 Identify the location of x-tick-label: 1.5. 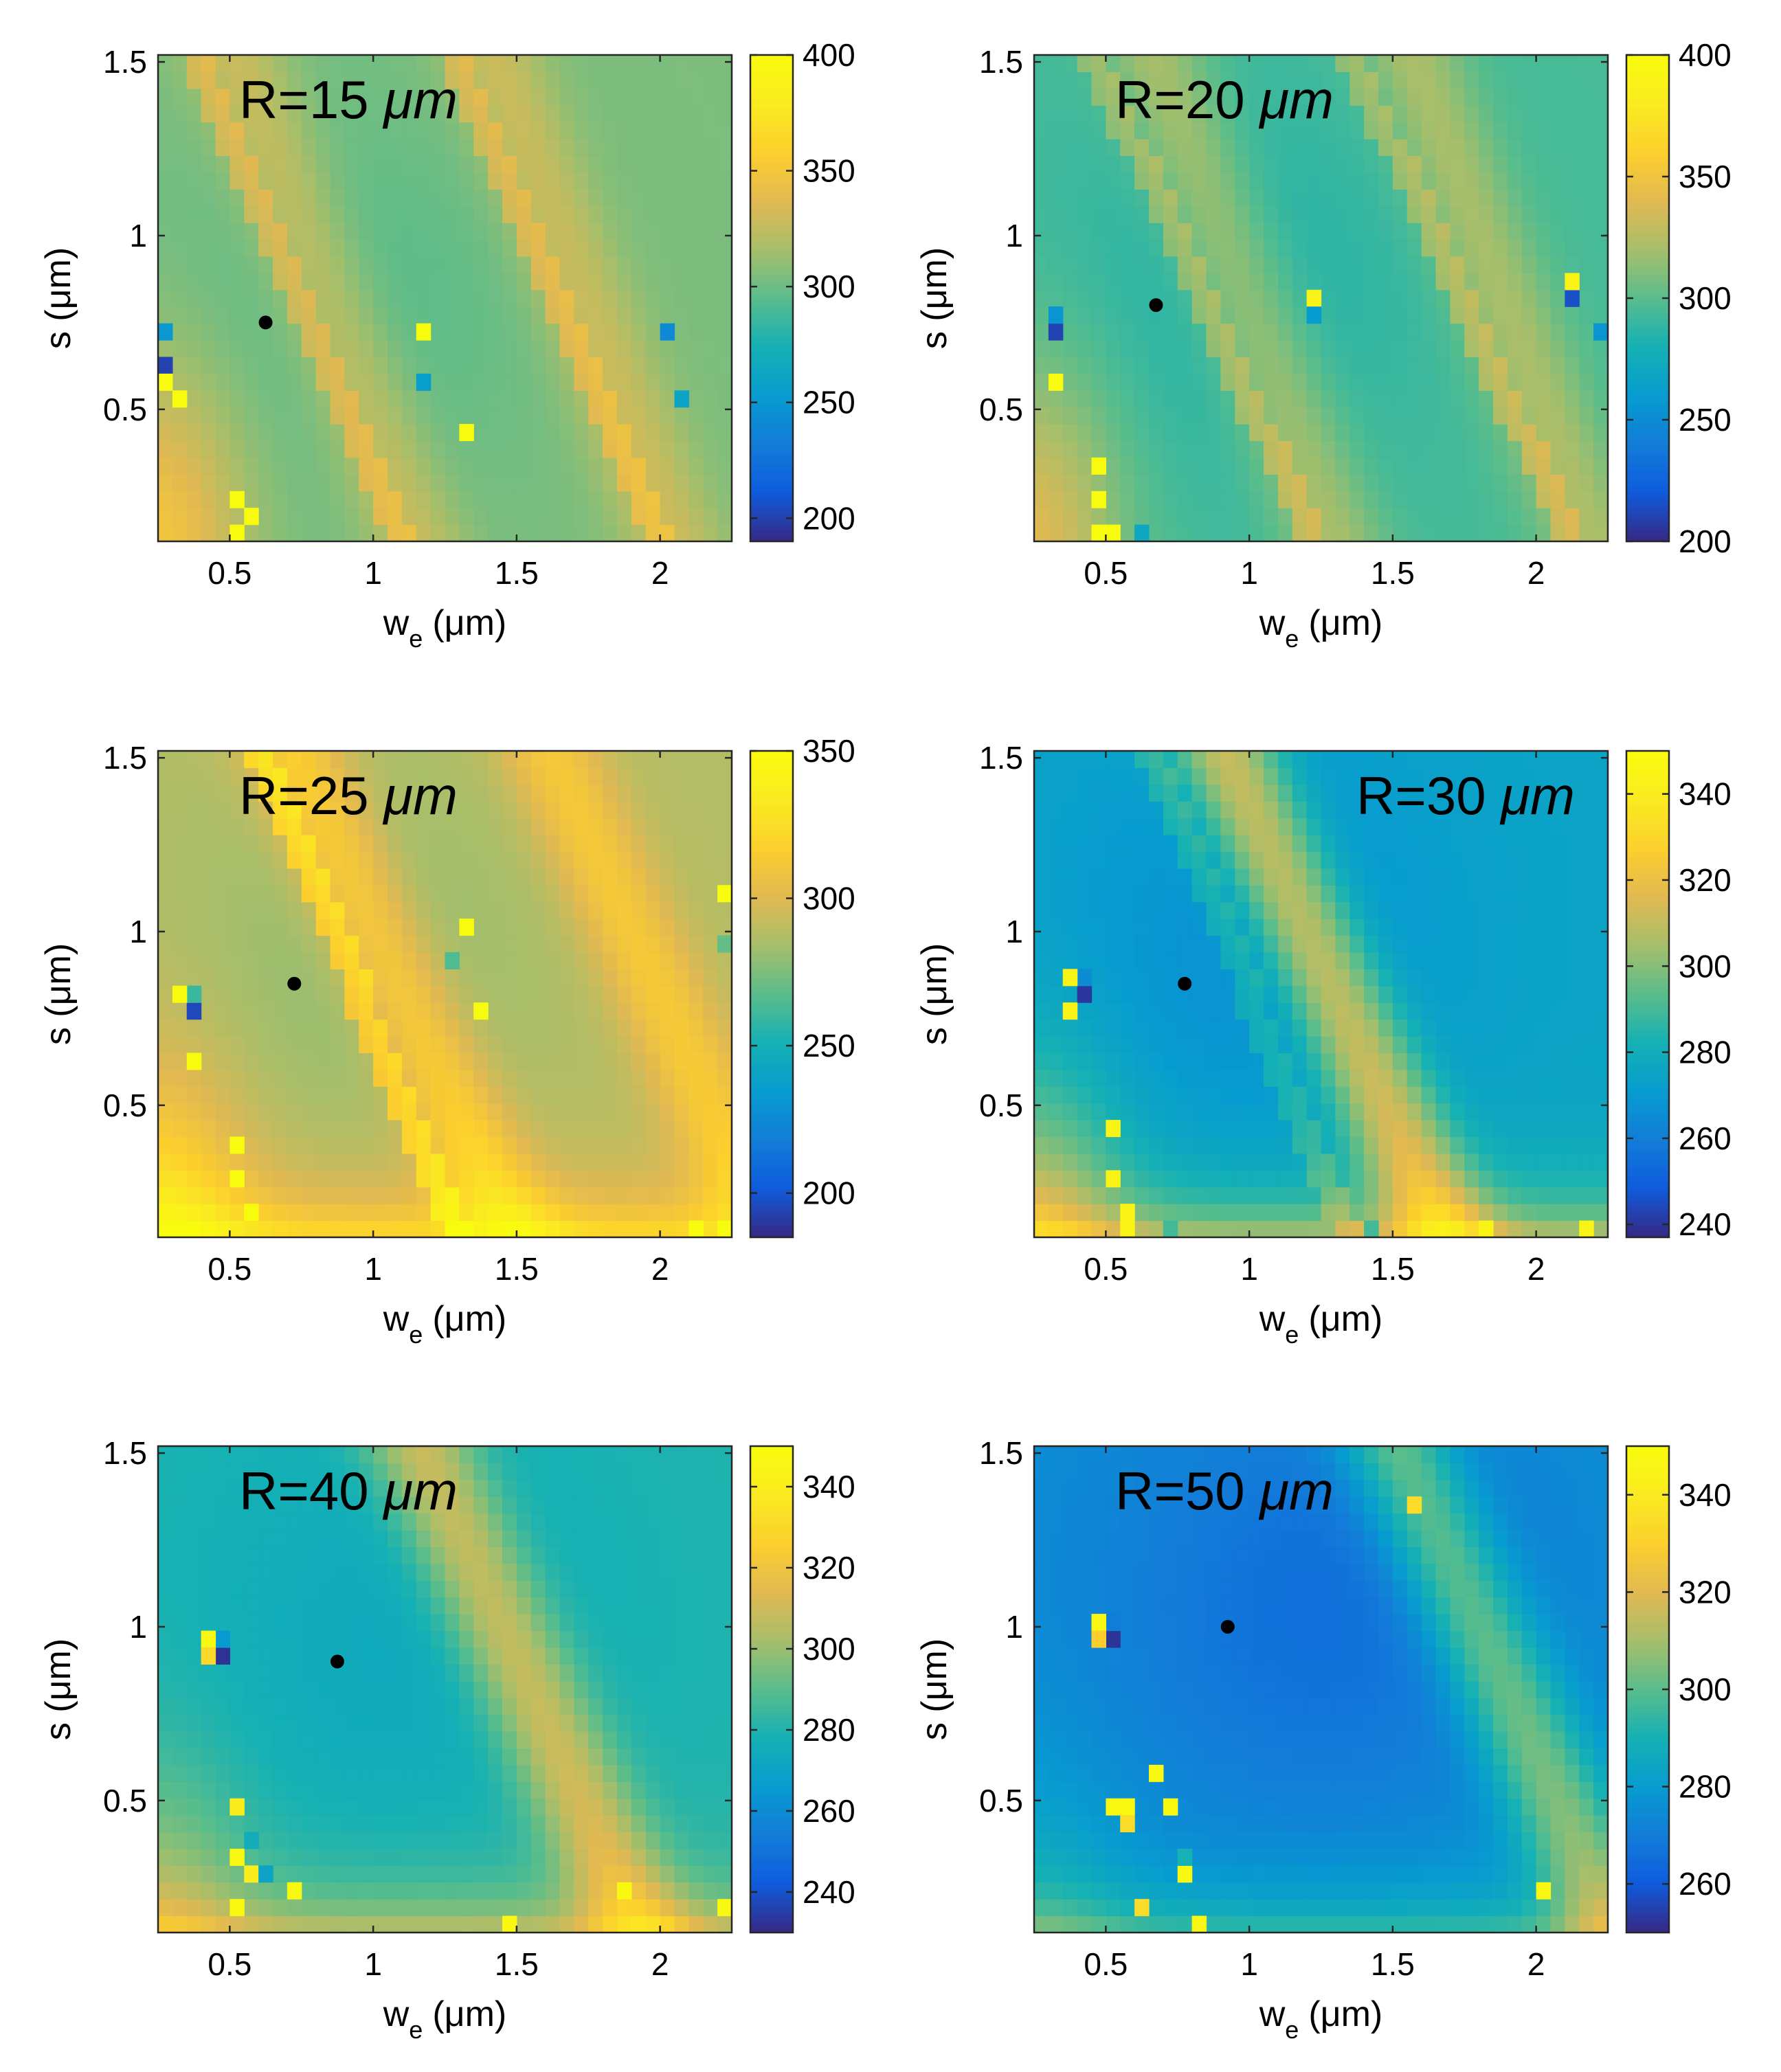
(517, 1269).